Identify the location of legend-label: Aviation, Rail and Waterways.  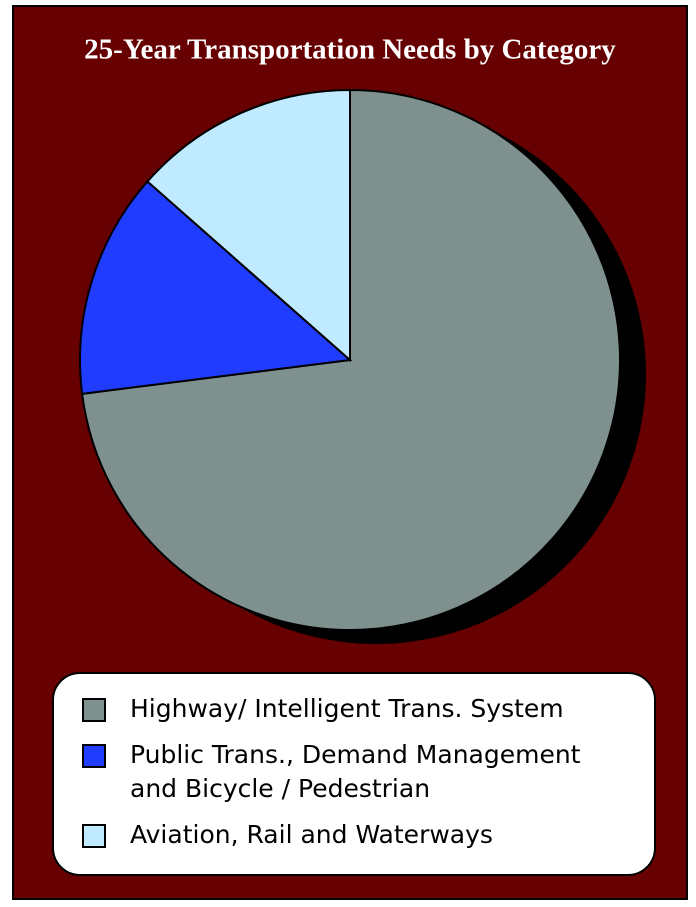
(311, 834).